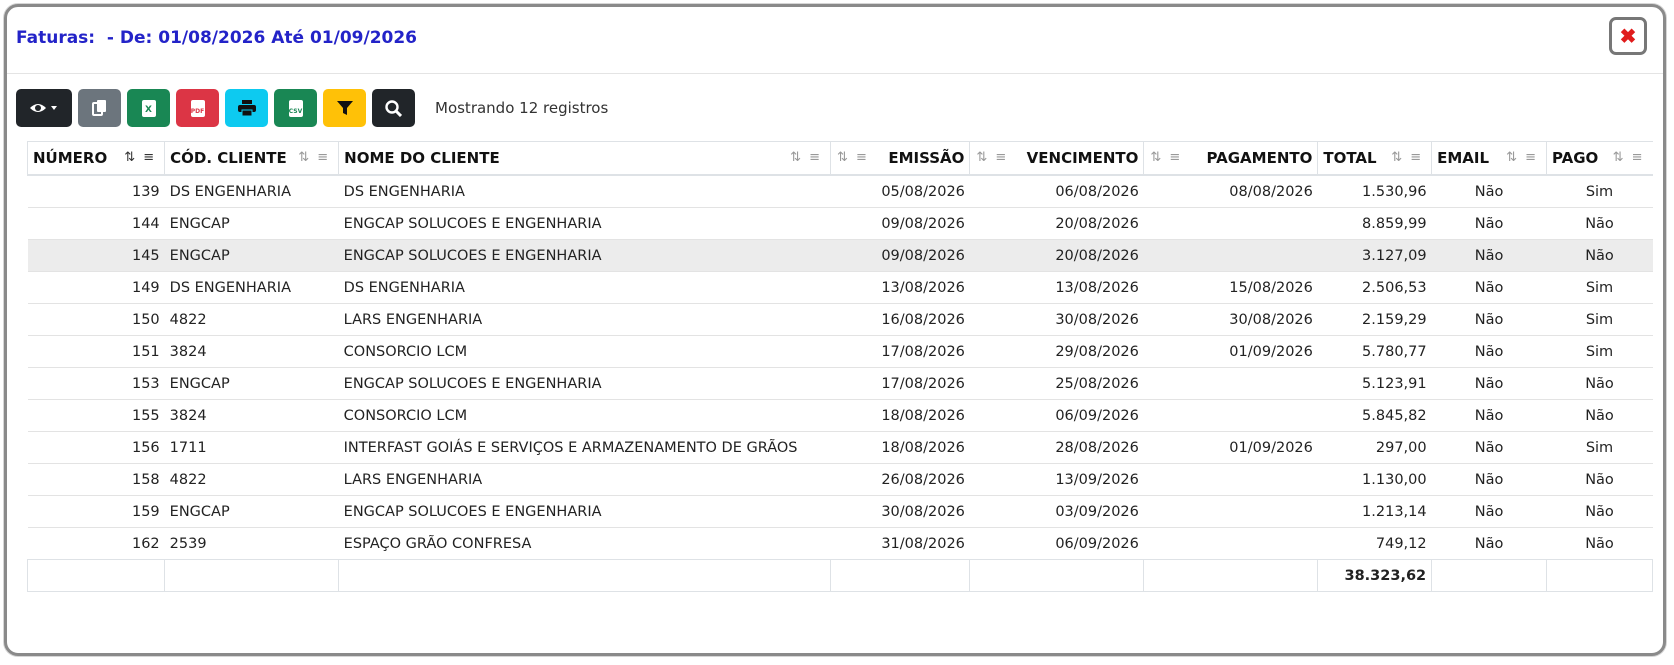 This screenshot has width=1674, height=665. I want to click on cell-total: 3.127,09, so click(1374, 255).